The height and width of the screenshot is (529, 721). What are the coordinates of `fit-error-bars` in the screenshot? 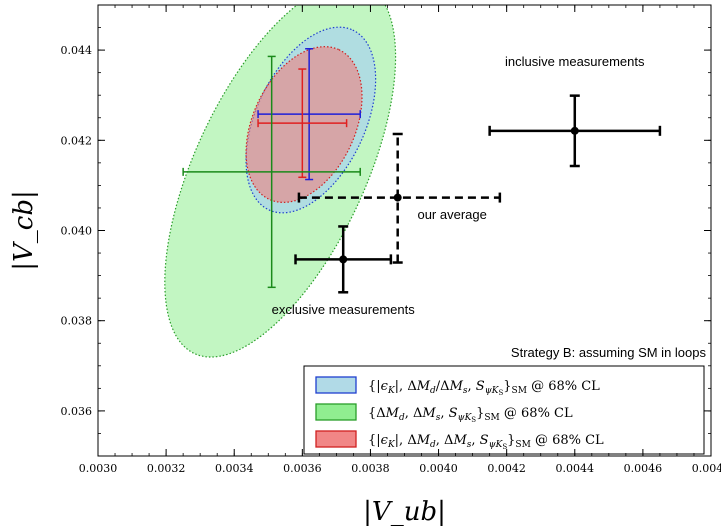 It's located at (271, 168).